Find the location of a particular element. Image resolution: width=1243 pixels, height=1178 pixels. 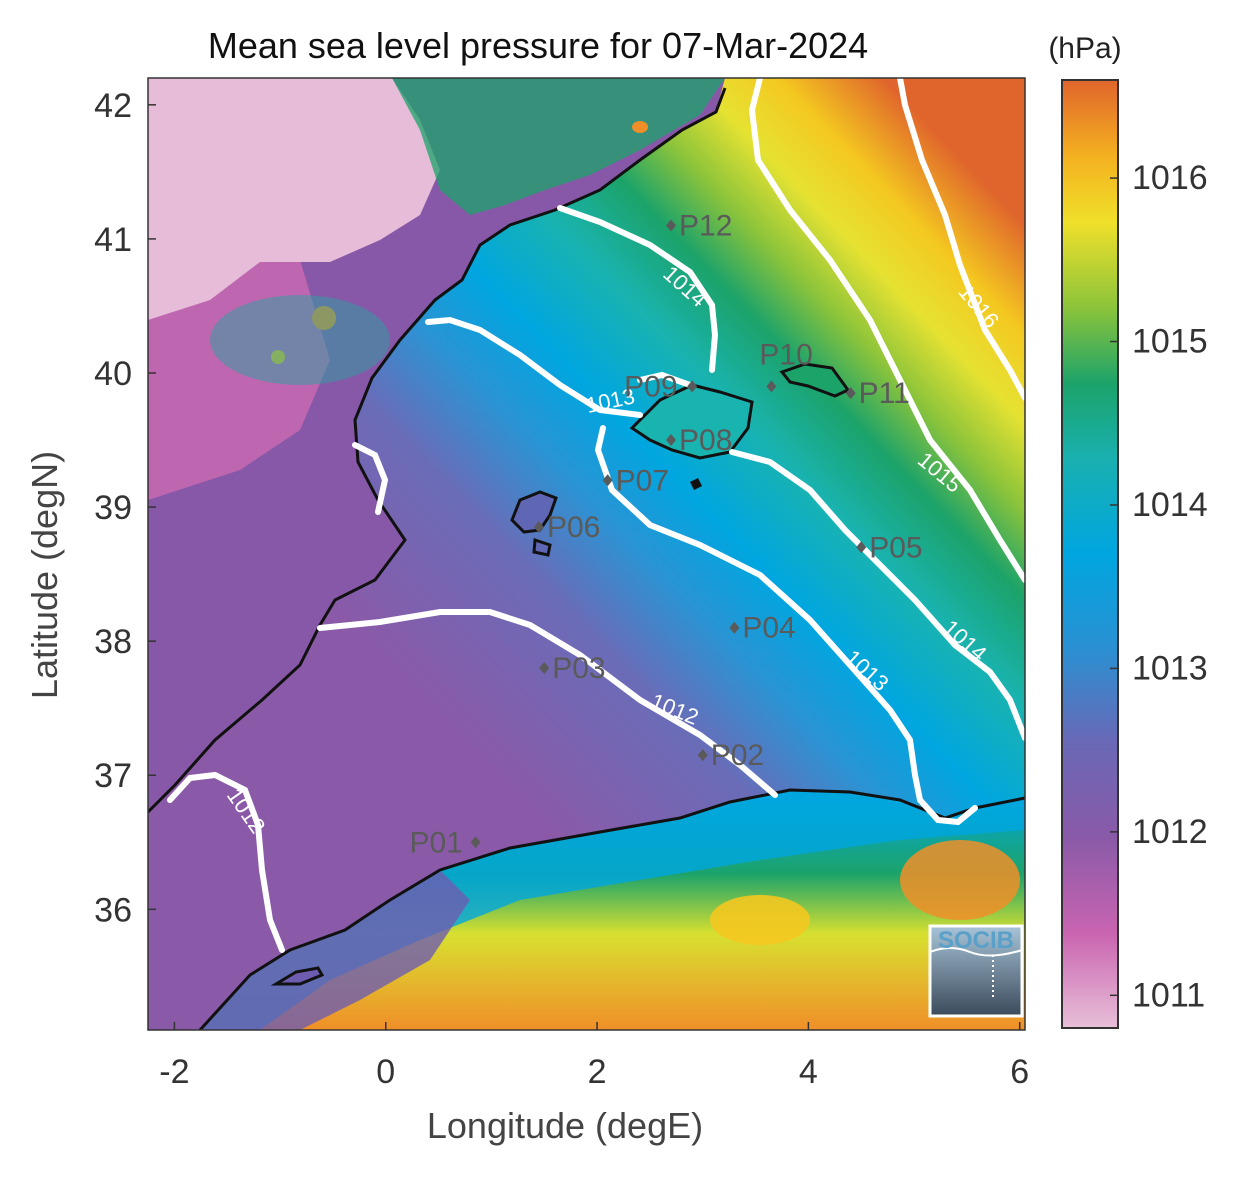

map-title: Mean sea level pressure for 07-Mar-2024 is located at coordinates (538, 45).